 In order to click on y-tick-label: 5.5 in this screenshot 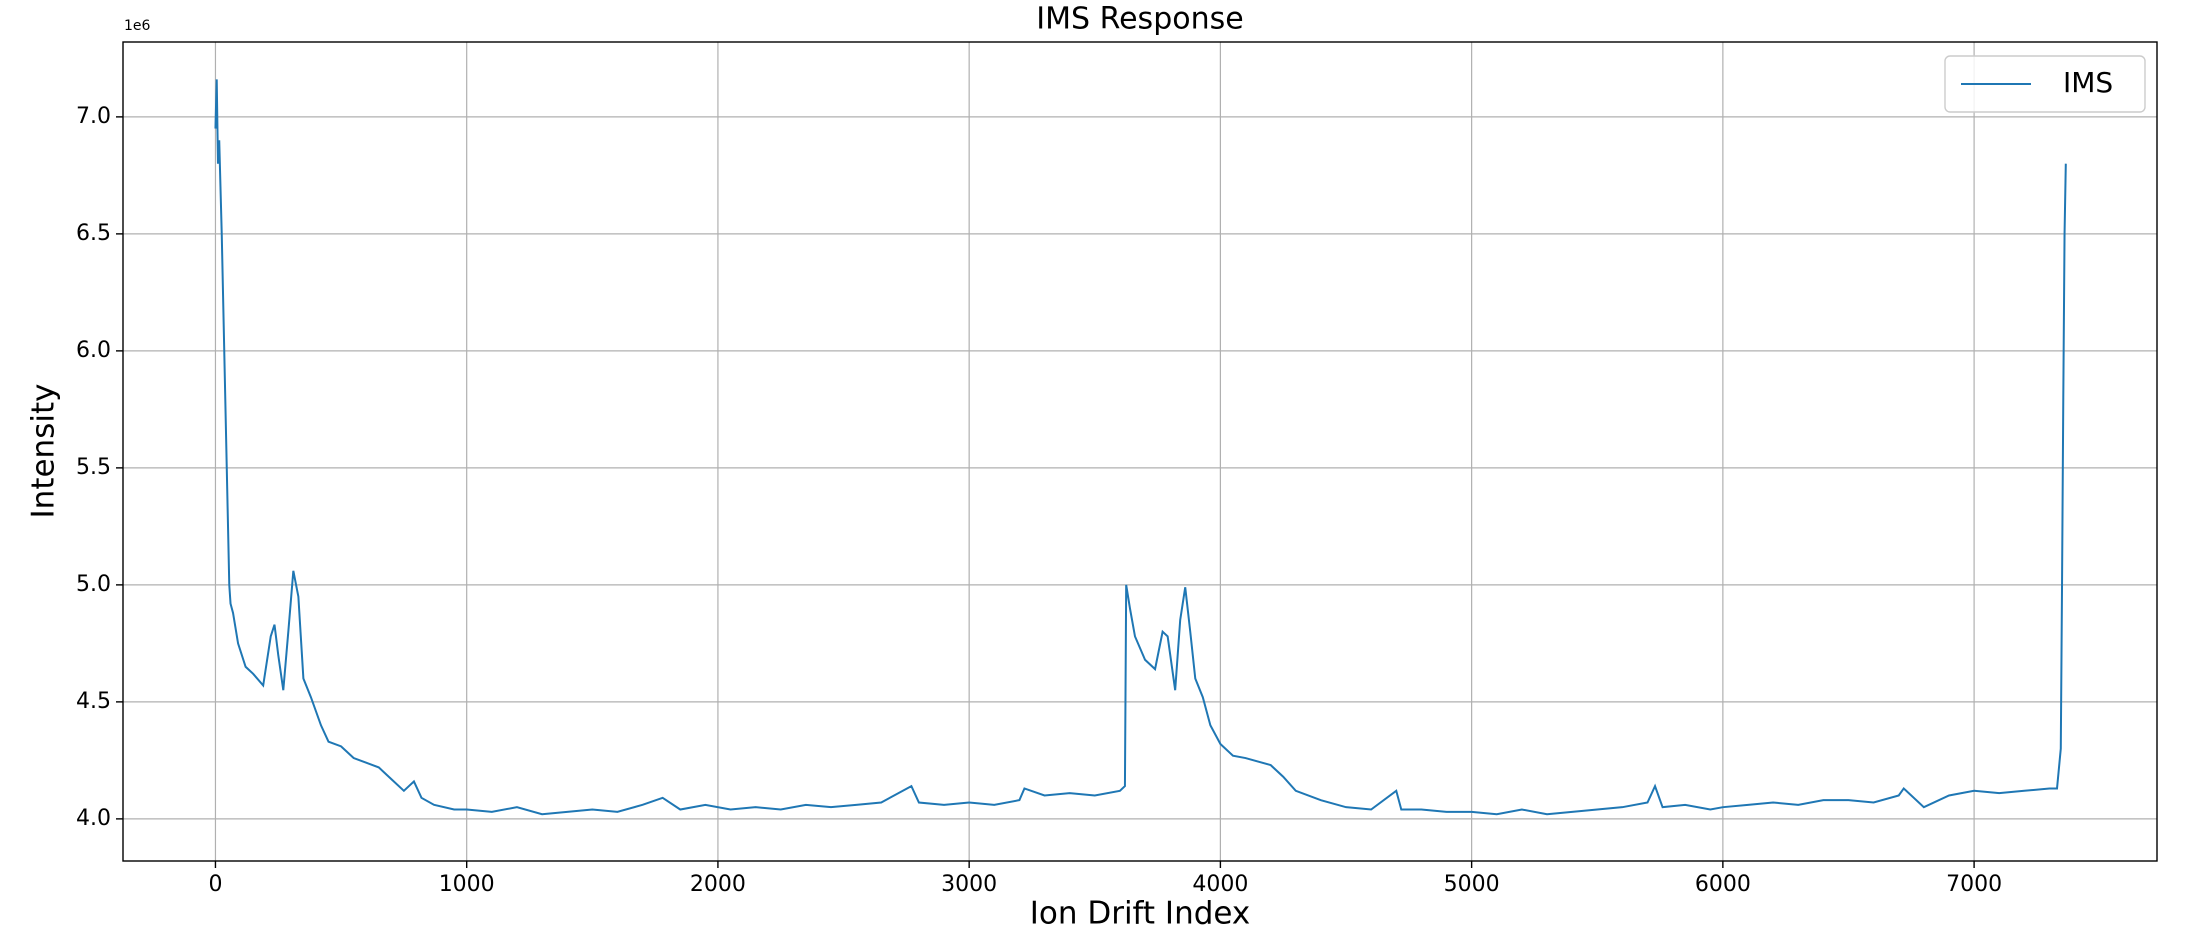, I will do `click(93, 467)`.